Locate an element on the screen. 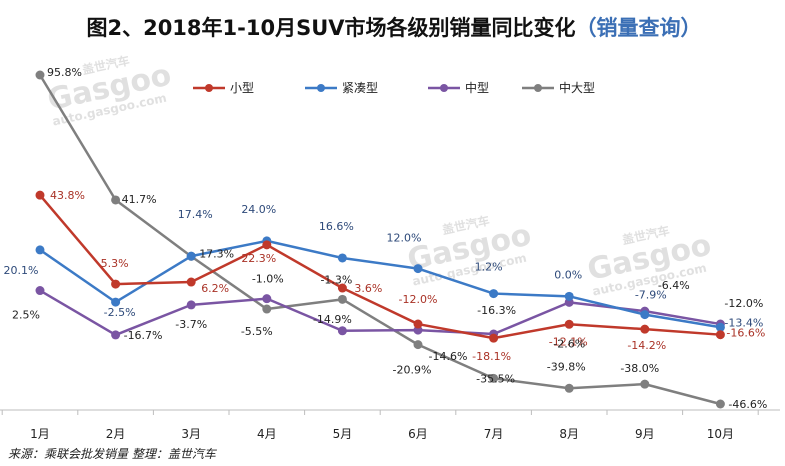  data-label: 1.2% is located at coordinates (489, 267).